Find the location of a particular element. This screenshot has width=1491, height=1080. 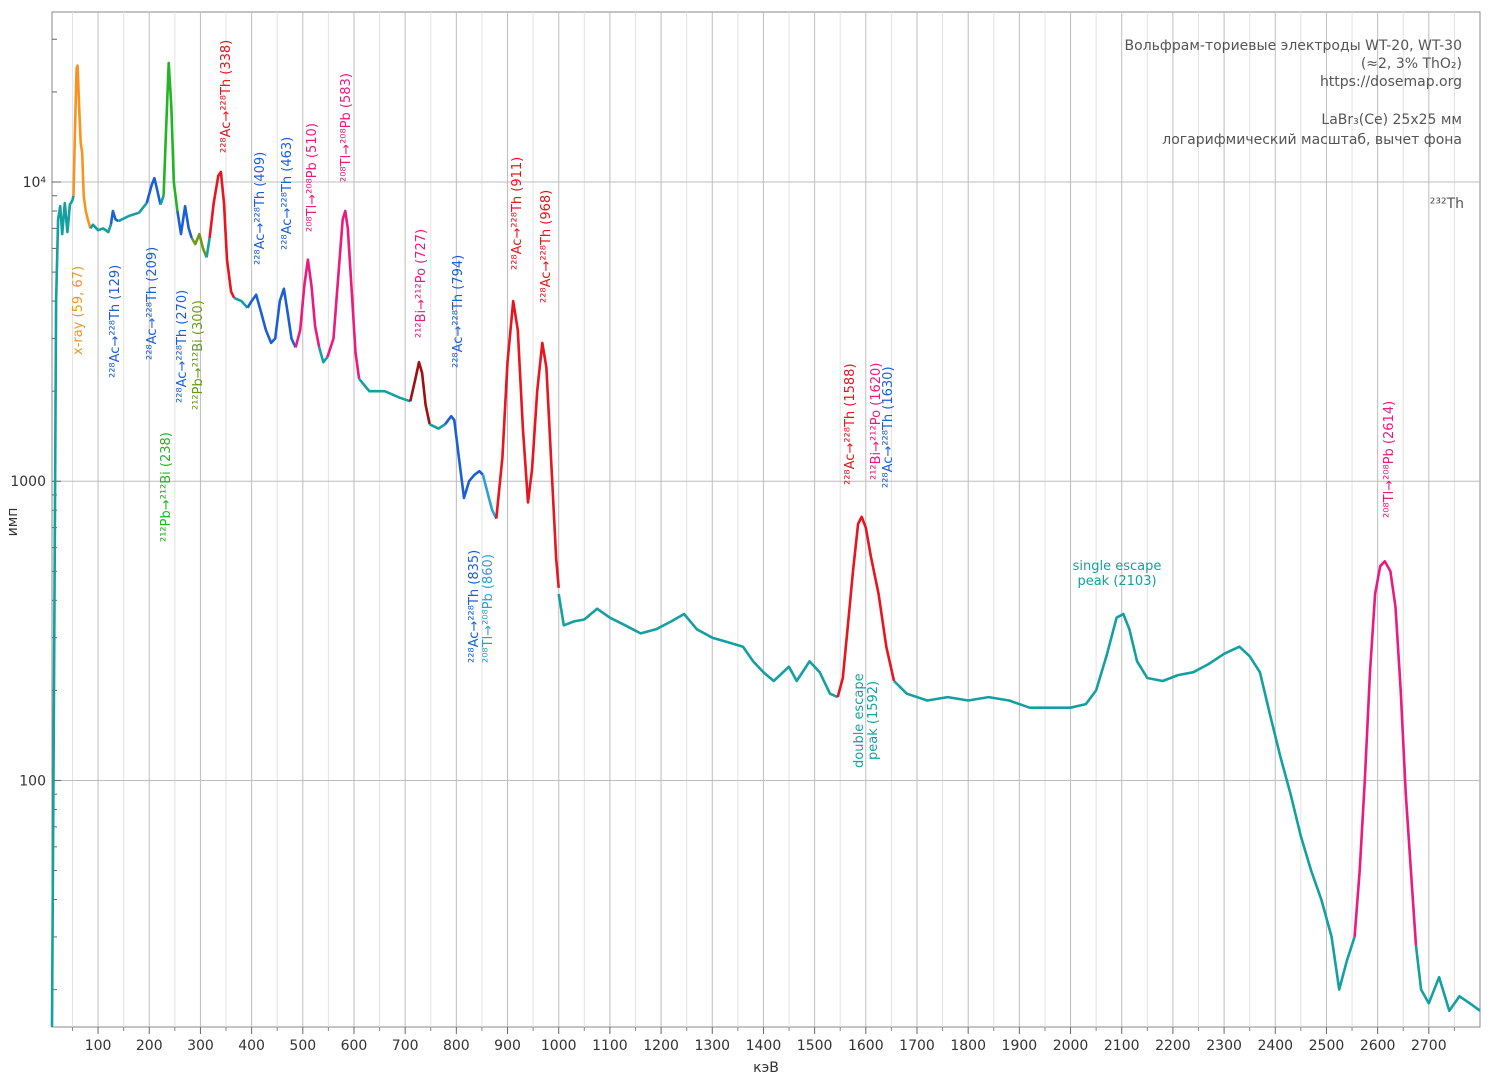

x-tick-label: 100 is located at coordinates (98, 1046).